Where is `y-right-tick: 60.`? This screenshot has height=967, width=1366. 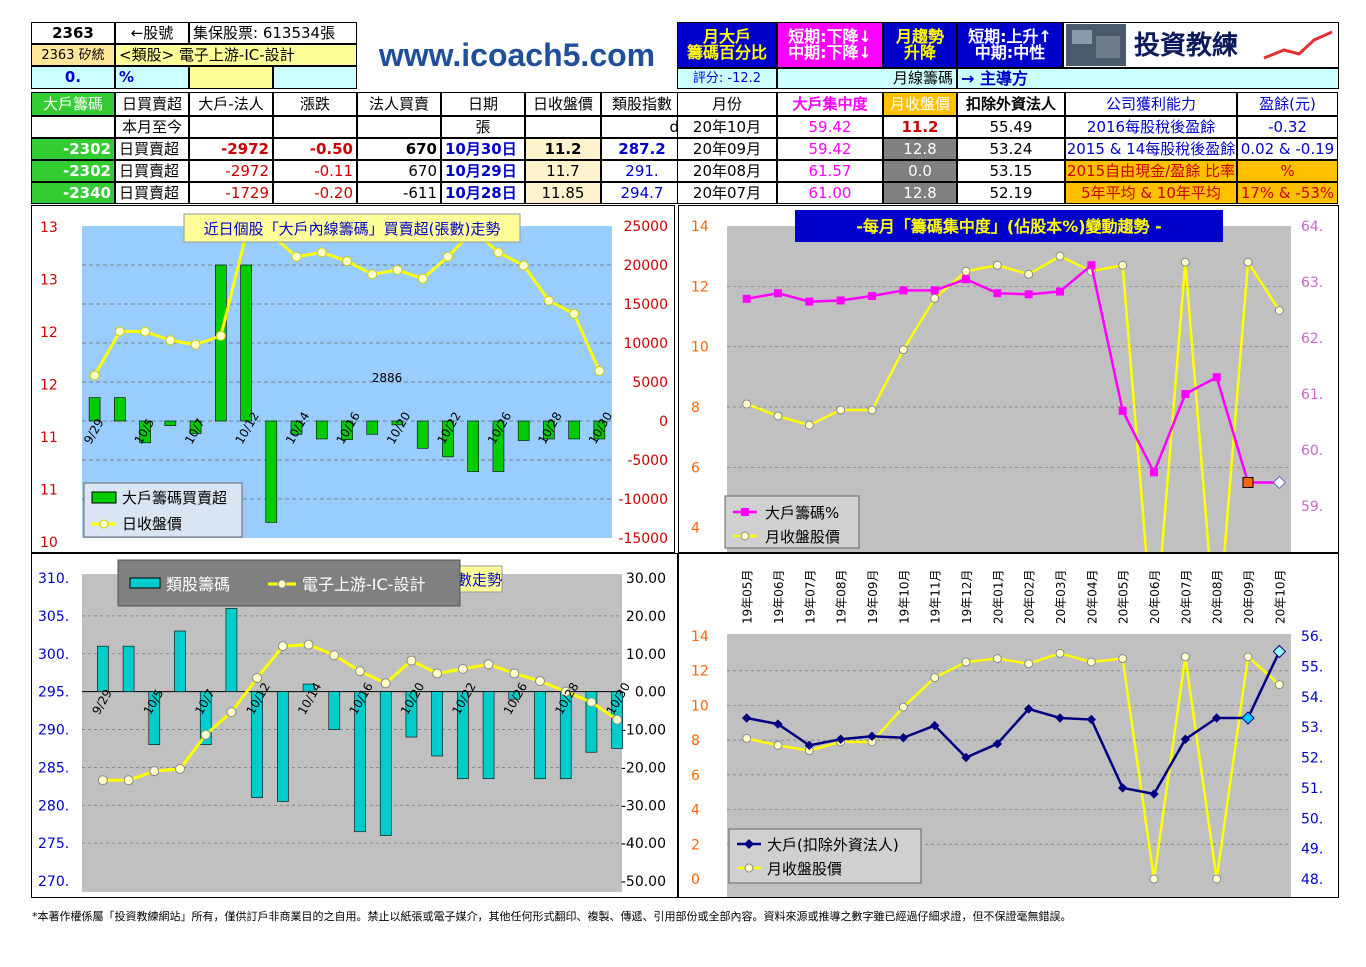
y-right-tick: 60. is located at coordinates (1312, 451).